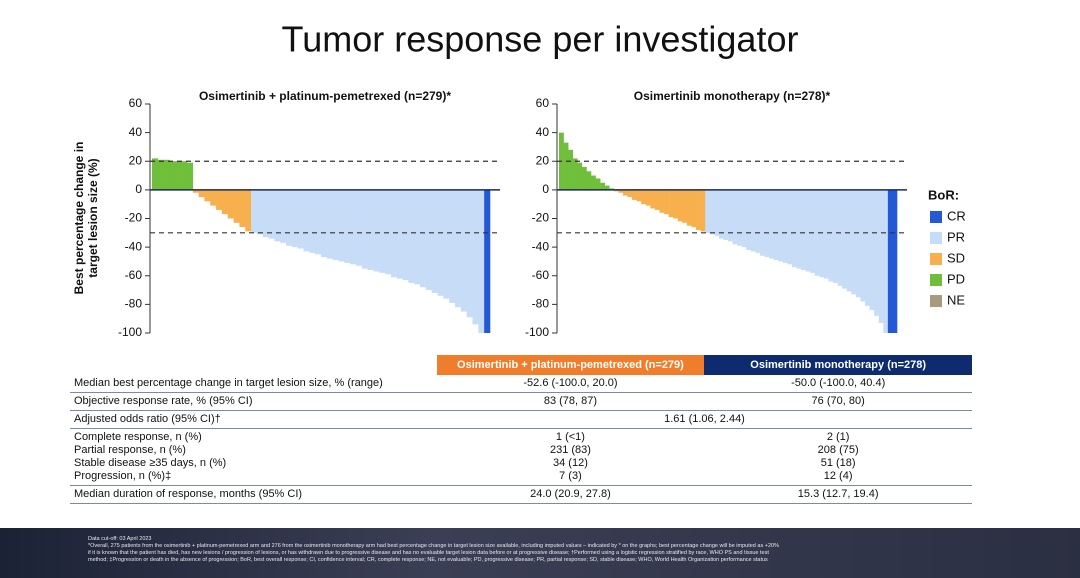 This screenshot has height=578, width=1080. Describe the element at coordinates (838, 401) in the screenshot. I see `cell: 76 (70, 80)` at that location.